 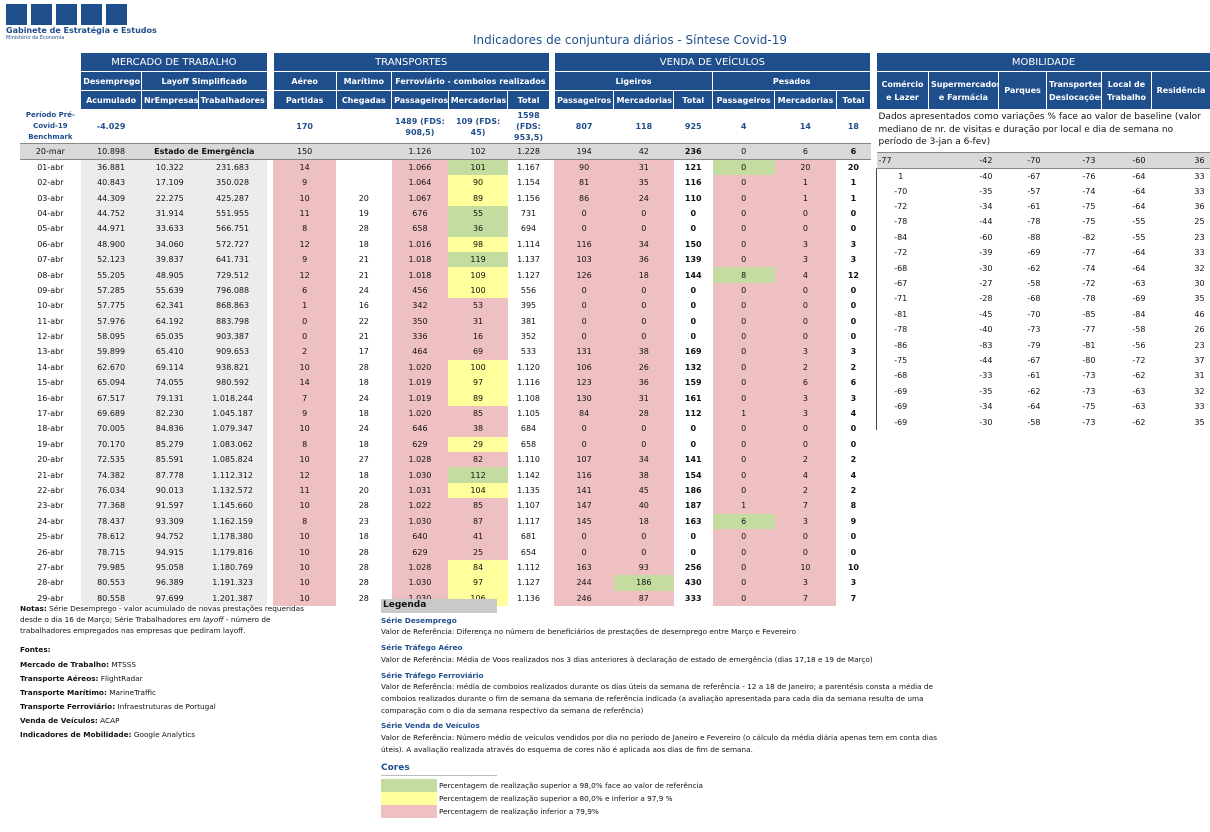 I want to click on cell-pes-mercadorias: 4, so click(x=805, y=475).